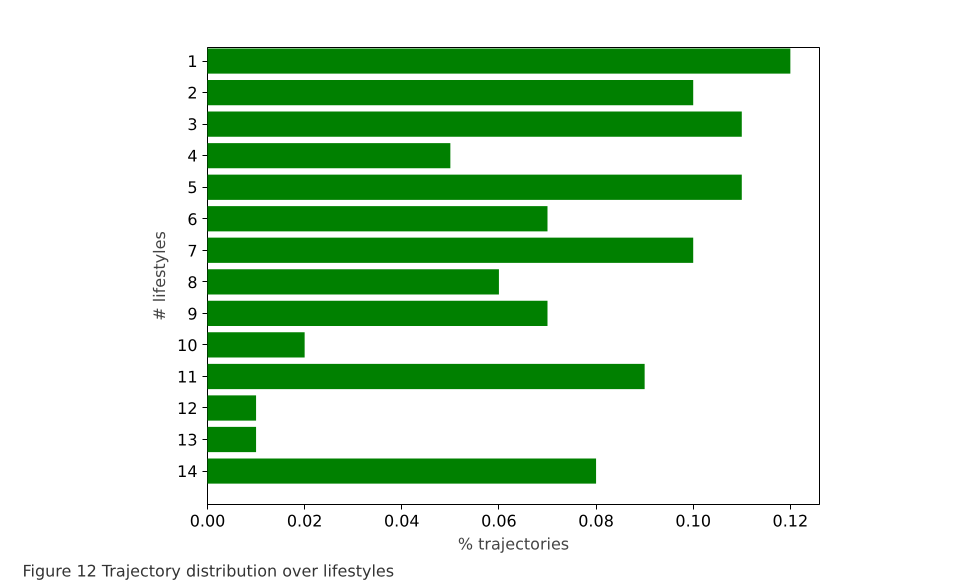 The image size is (958, 583). I want to click on y-tick-label: 3, so click(192, 124).